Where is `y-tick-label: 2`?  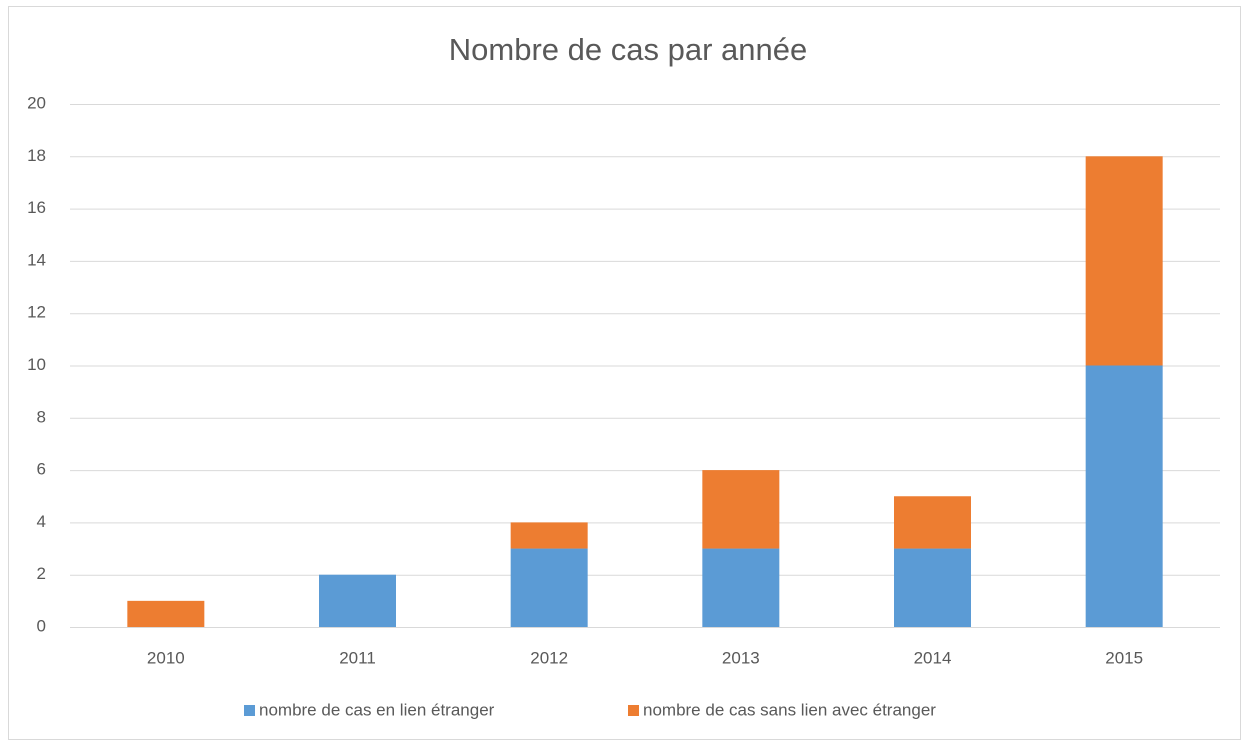 y-tick-label: 2 is located at coordinates (41, 573).